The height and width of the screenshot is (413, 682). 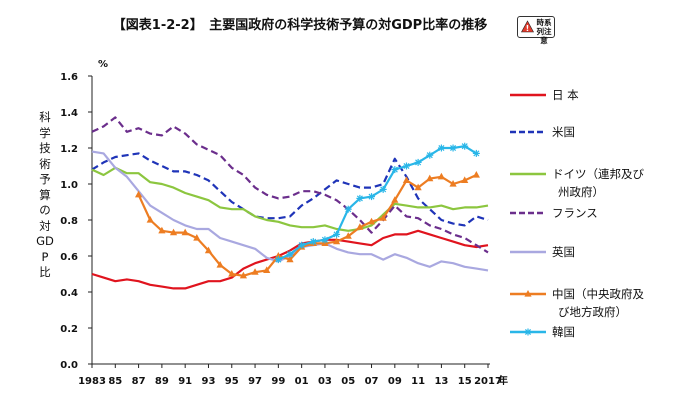 I want to click on y-tick-label: 0.8, so click(x=69, y=221).